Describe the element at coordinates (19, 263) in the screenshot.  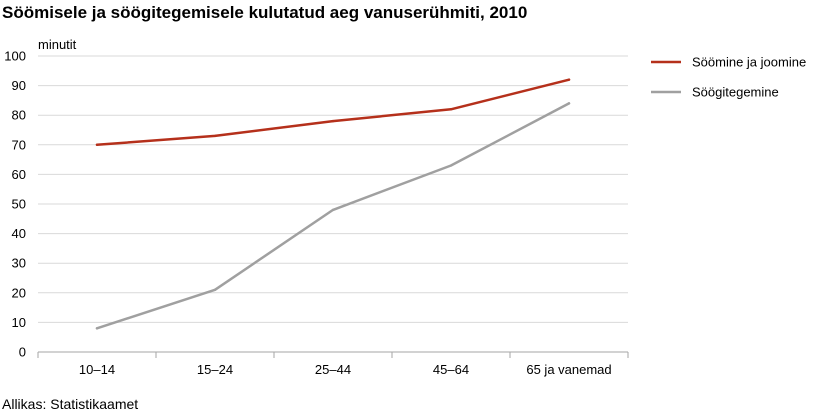
I see `y-tick-label: 30` at that location.